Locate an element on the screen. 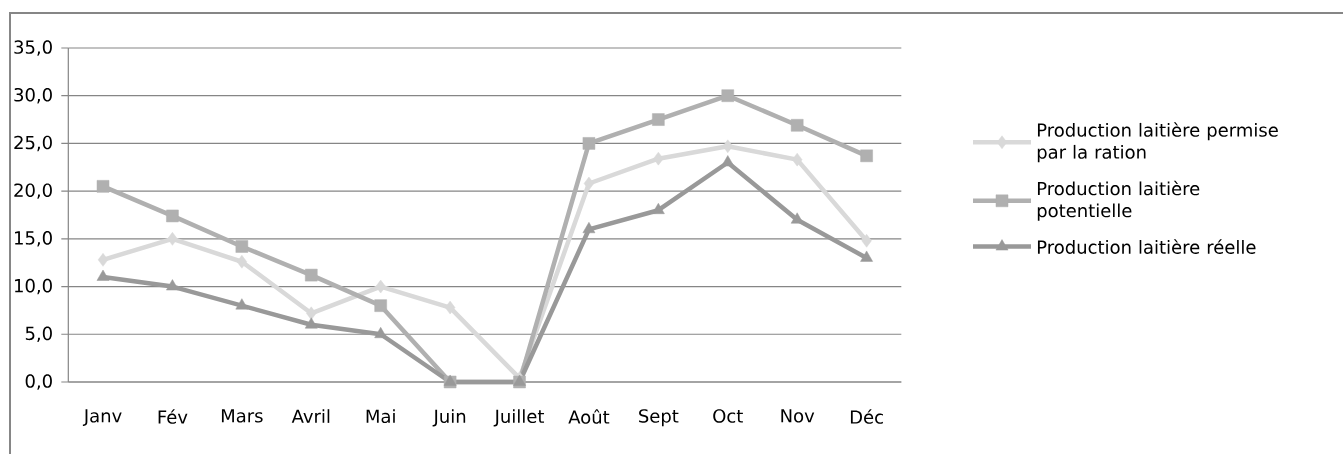  legend-label: Production laitière réelle is located at coordinates (1146, 246).